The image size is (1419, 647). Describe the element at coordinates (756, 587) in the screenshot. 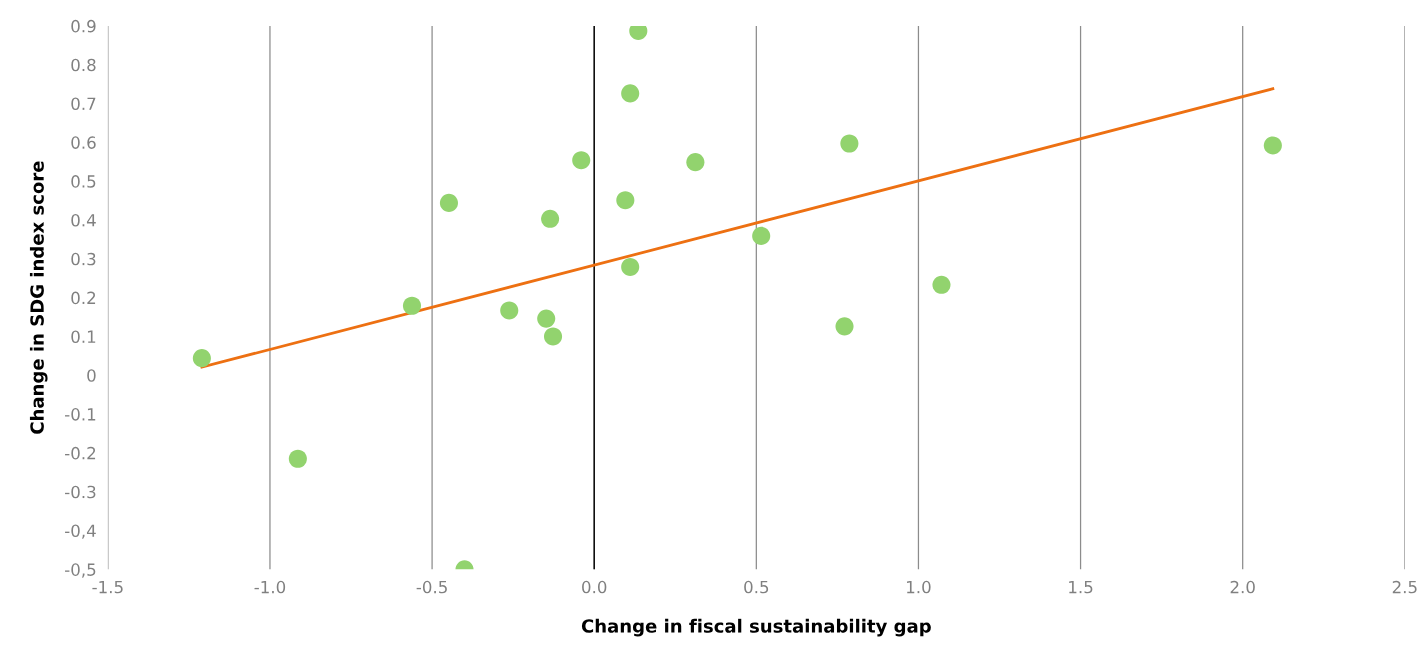

I see `x-tick-label: 0.5` at that location.